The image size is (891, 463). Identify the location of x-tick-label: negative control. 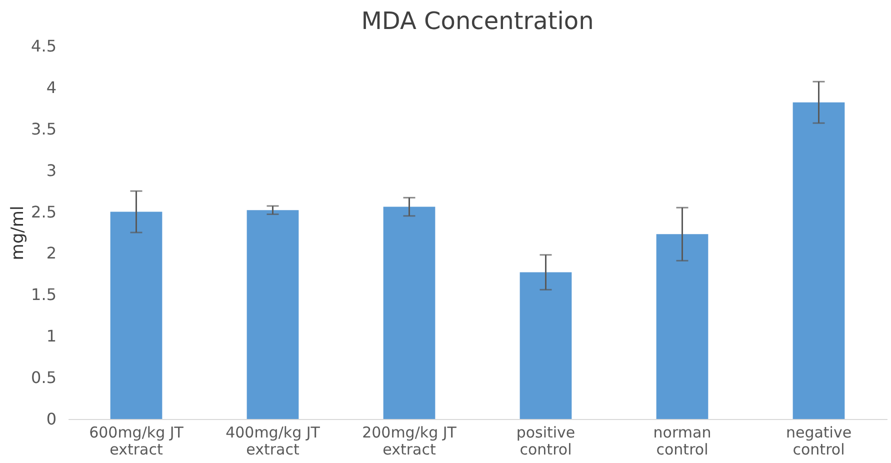
(819, 441).